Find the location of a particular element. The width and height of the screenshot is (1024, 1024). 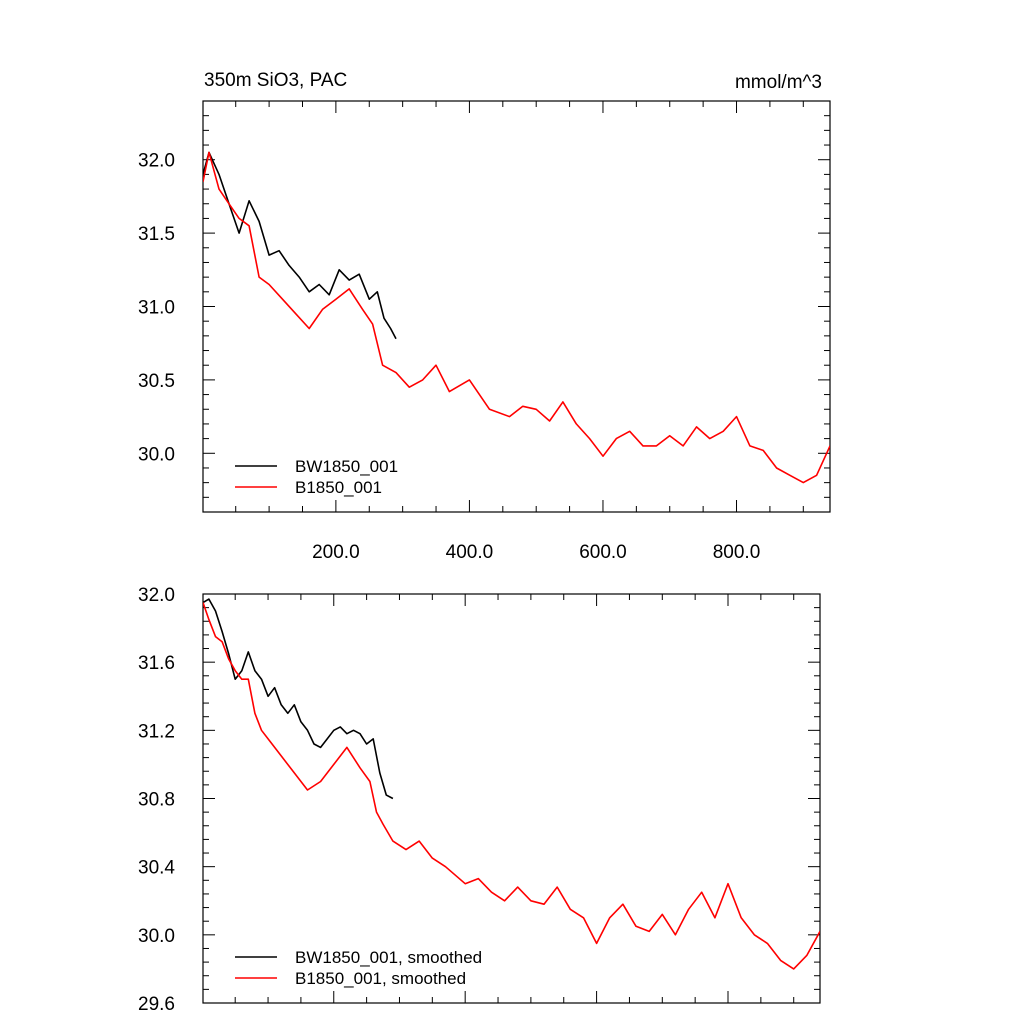

x-tick-label: 800.0 is located at coordinates (737, 552).